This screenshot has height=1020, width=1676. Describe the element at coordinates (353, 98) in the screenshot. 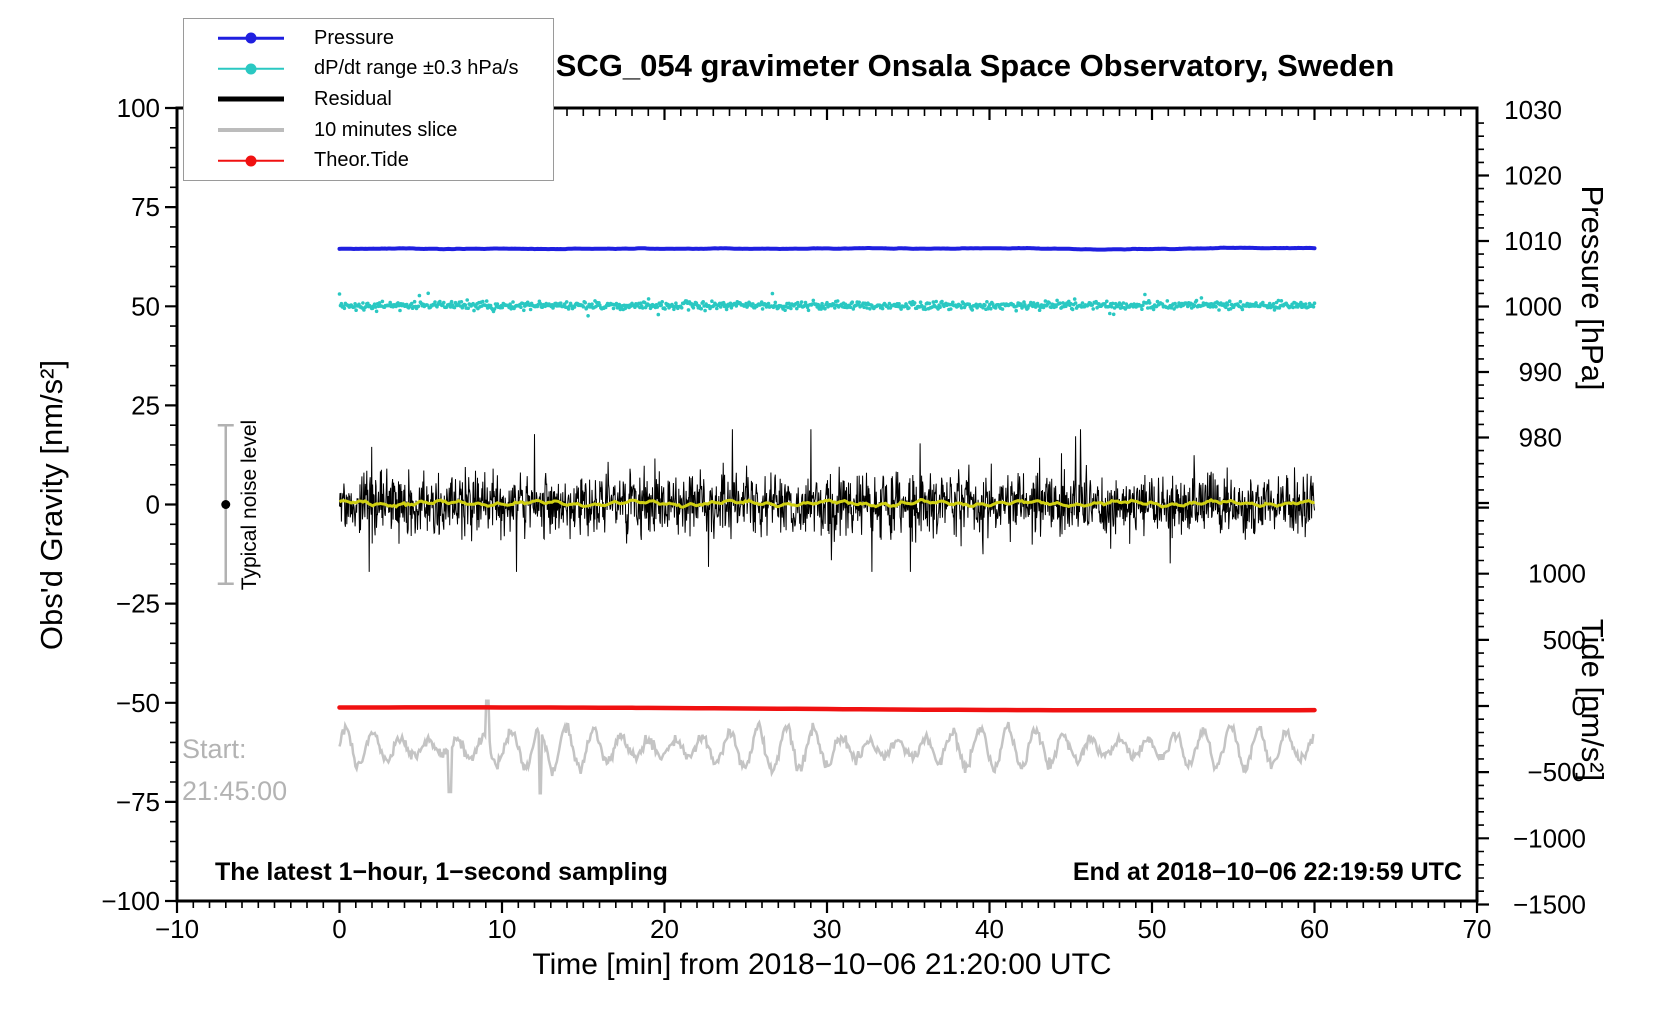

I see `legend-label: Residual` at that location.